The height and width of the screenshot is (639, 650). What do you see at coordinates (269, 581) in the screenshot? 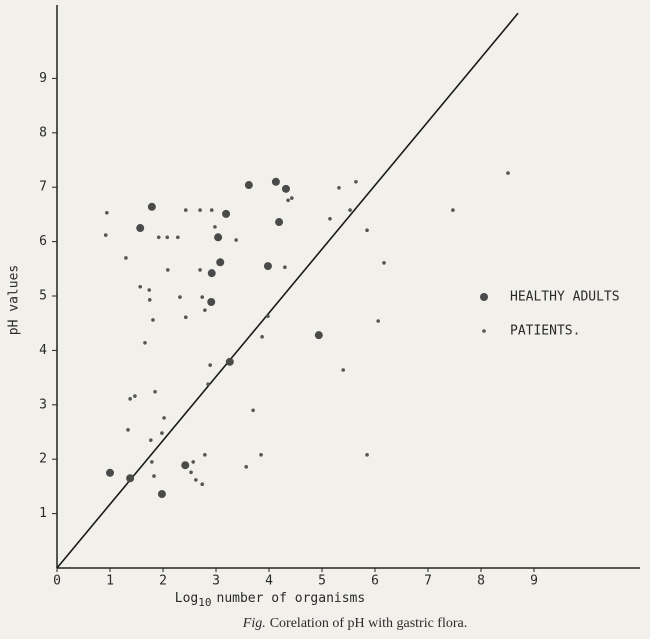
I see `x-tick-label: 4` at bounding box center [269, 581].